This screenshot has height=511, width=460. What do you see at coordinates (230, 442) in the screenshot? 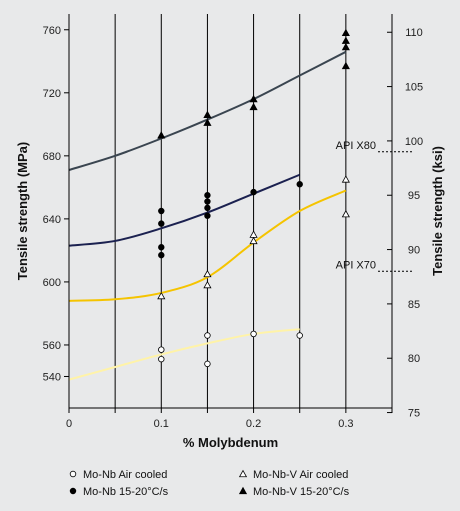
I see `x-axis-title: % Molybdenum` at bounding box center [230, 442].